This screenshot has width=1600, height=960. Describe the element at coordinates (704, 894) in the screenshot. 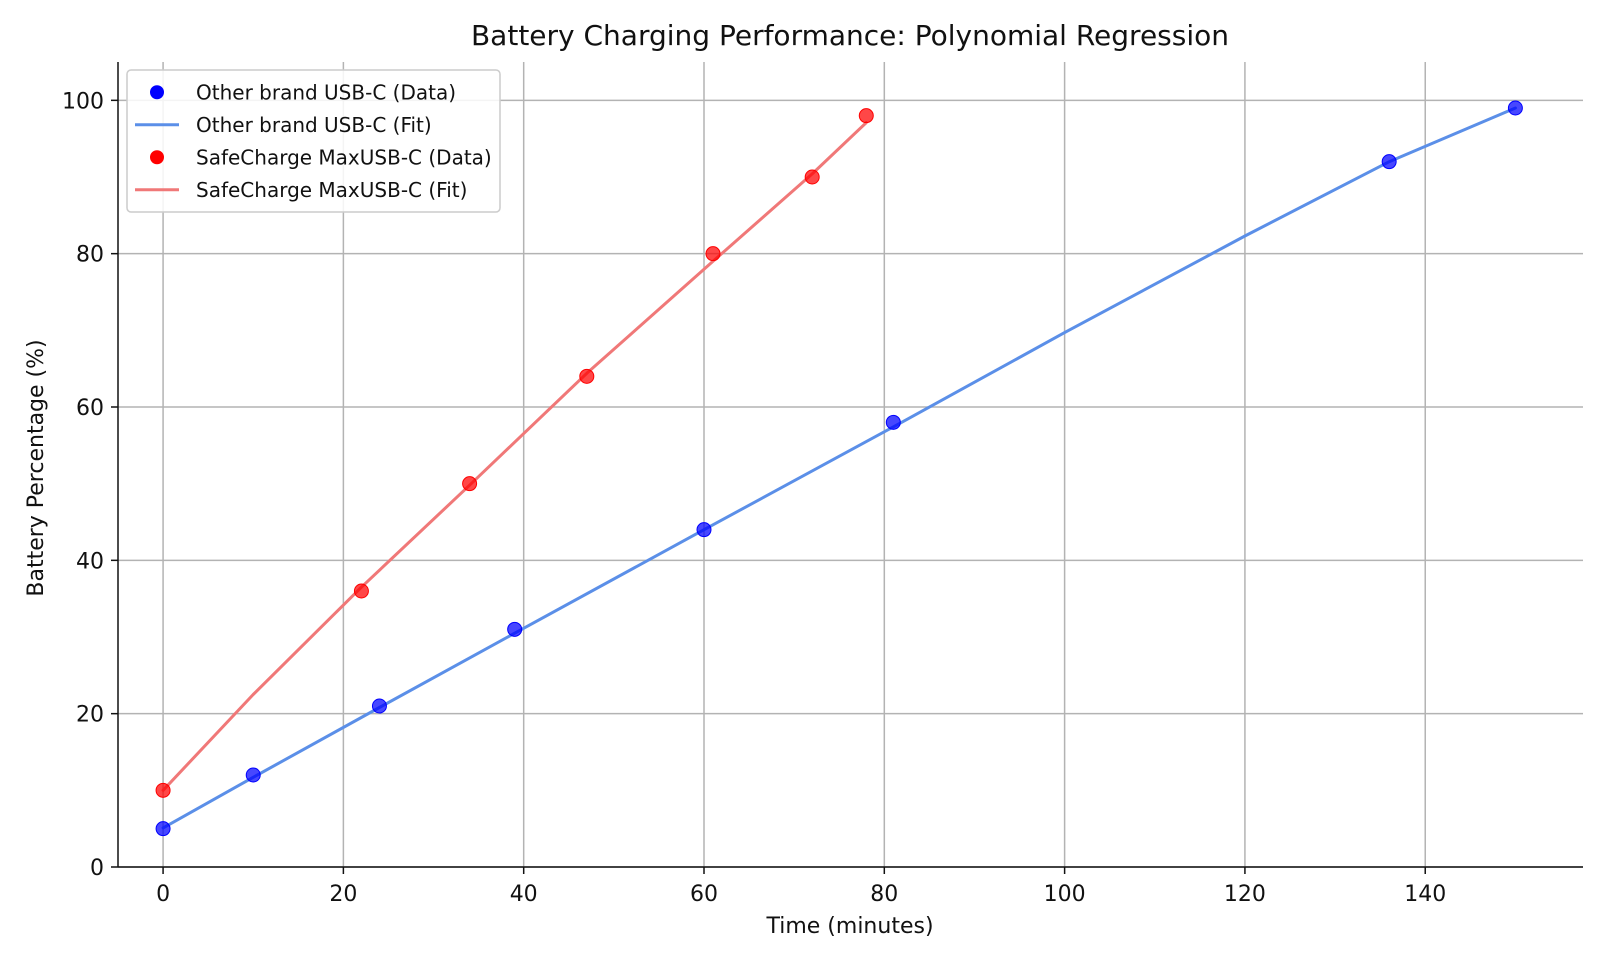

I see `x-tick-label: 60` at that location.